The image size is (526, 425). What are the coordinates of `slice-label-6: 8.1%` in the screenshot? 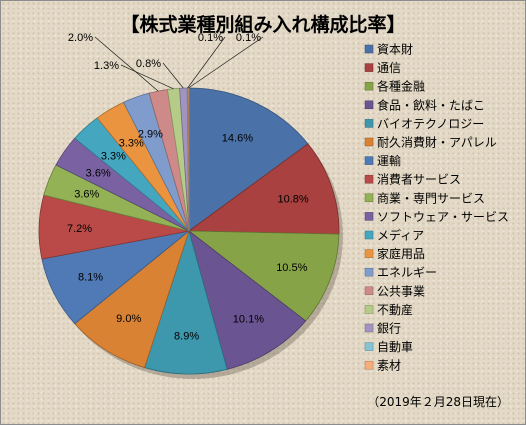 It's located at (90, 278).